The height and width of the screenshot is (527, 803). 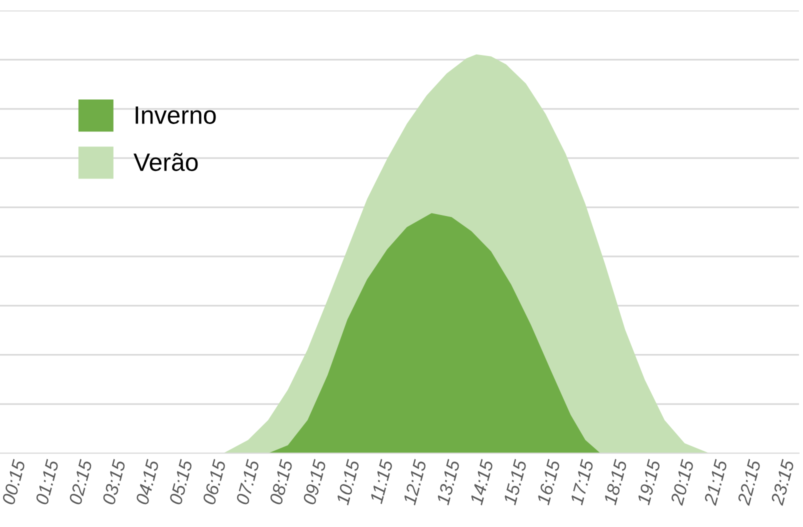 I want to click on x-tick-label: 13:15, so click(x=448, y=482).